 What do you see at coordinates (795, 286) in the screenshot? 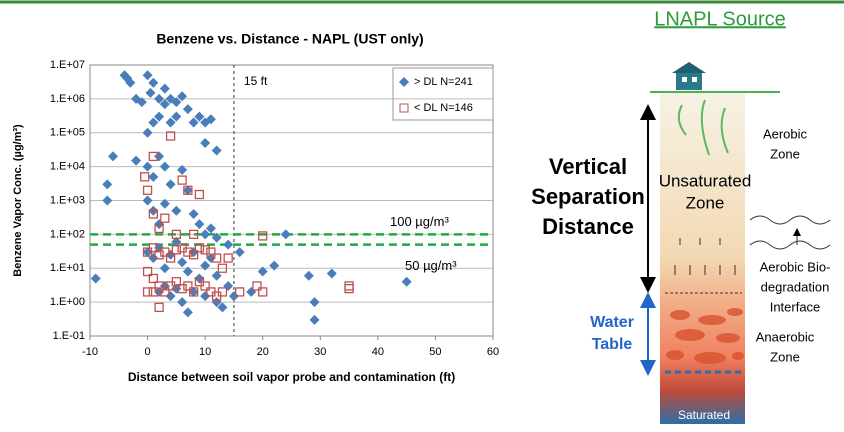
I see `interface-text: degradation` at bounding box center [795, 286].